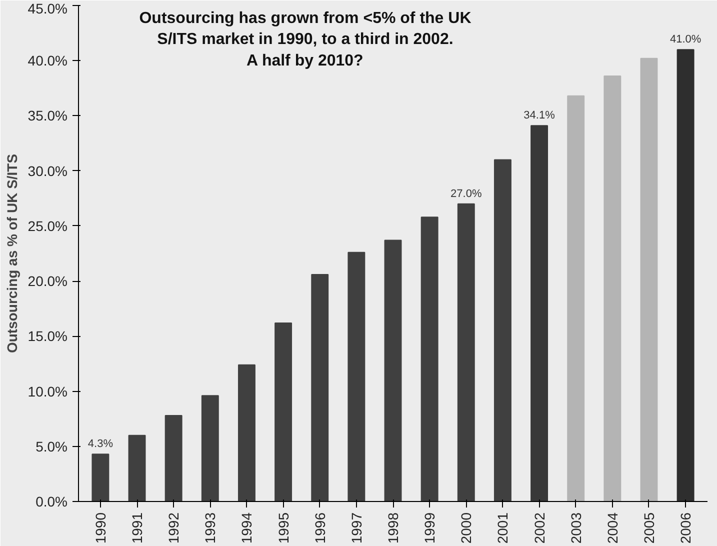 The height and width of the screenshot is (546, 717). I want to click on y-tick-label: 10.0%, so click(48, 391).